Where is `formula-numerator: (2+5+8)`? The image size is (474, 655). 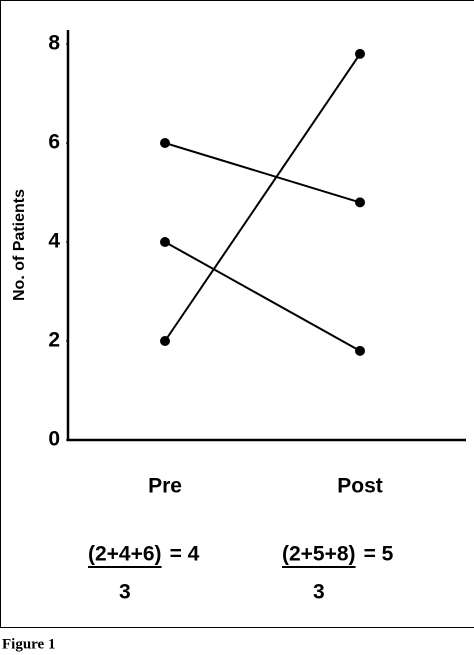
formula-numerator: (2+5+8) is located at coordinates (319, 554).